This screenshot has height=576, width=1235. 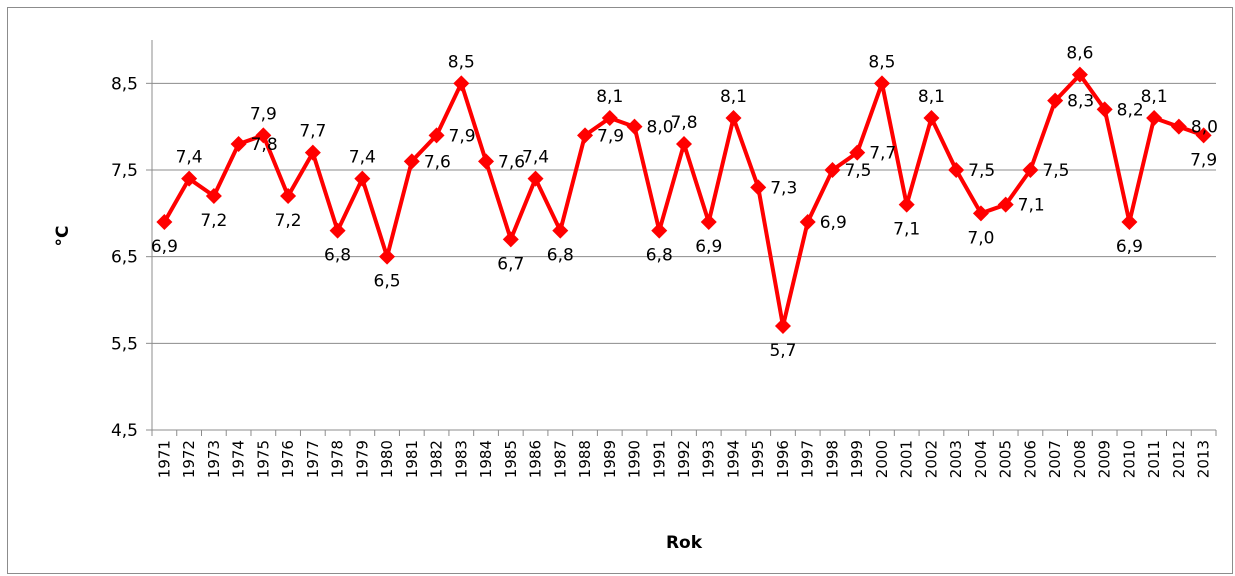 I want to click on x-tick-label: 1998, so click(x=832, y=459).